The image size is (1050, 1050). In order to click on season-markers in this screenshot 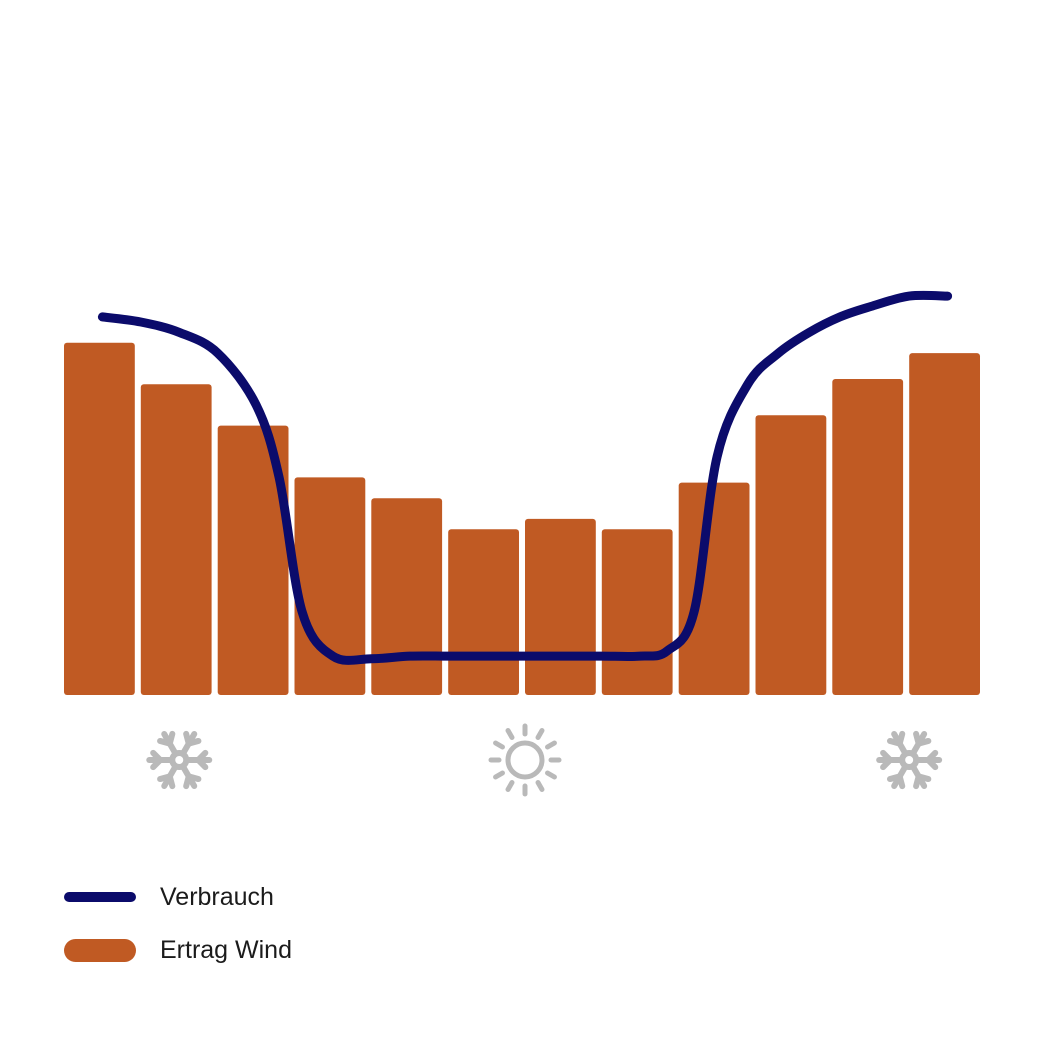, I will do `click(544, 760)`.